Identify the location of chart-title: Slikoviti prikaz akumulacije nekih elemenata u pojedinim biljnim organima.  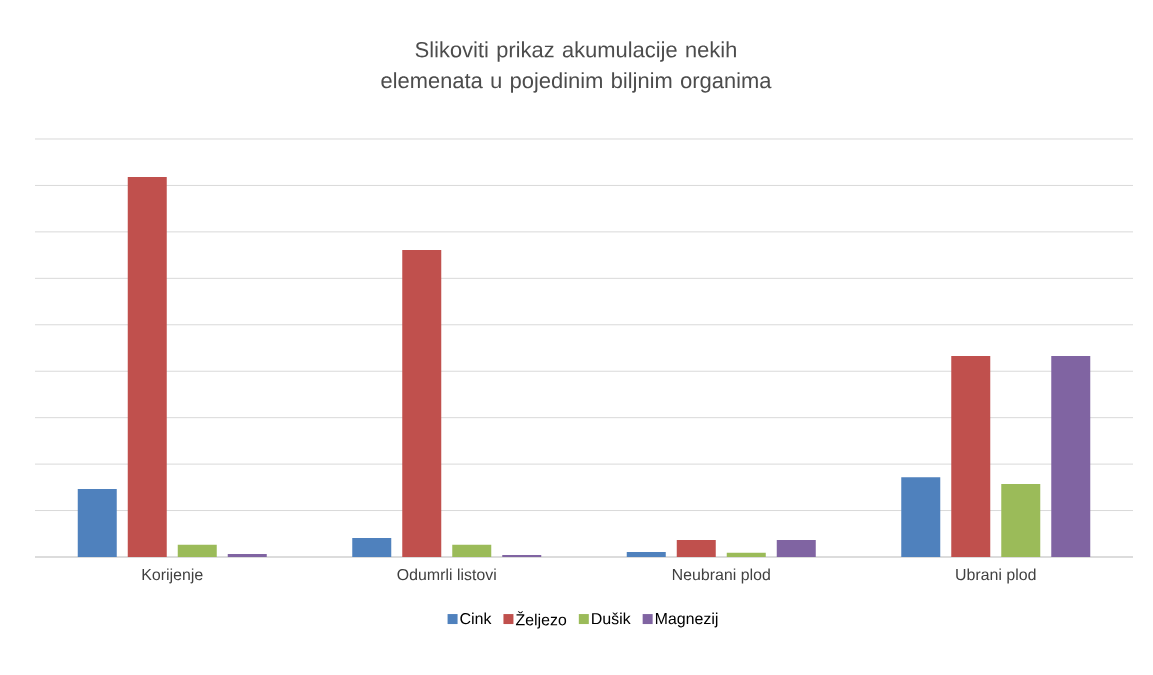
(576, 67).